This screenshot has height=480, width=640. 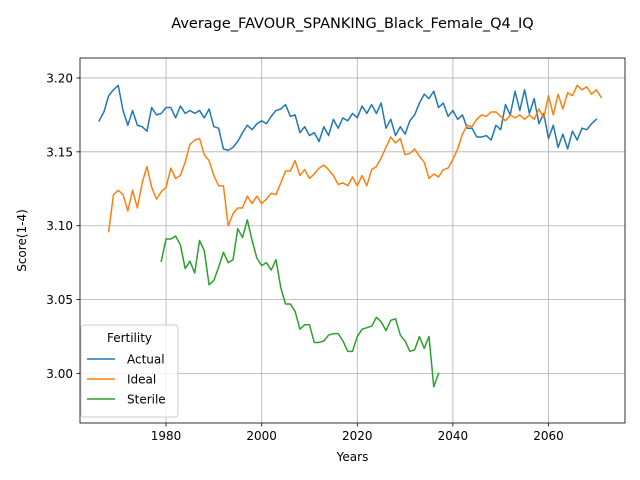 What do you see at coordinates (548, 436) in the screenshot?
I see `x-tick-label: 2060` at bounding box center [548, 436].